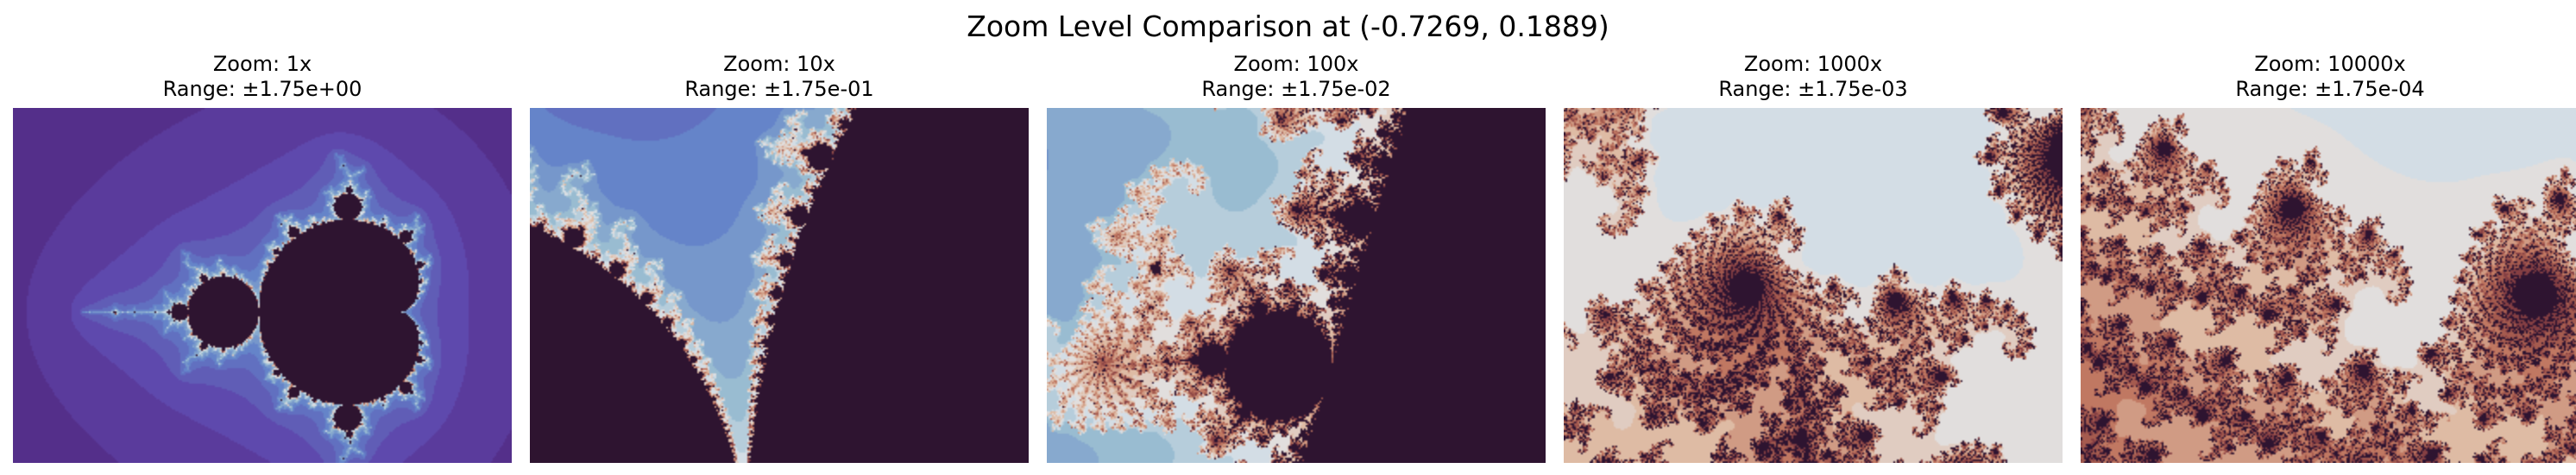 This screenshot has width=2576, height=475. What do you see at coordinates (2330, 89) in the screenshot?
I see `range-label: Range: ±1.75e-04` at bounding box center [2330, 89].